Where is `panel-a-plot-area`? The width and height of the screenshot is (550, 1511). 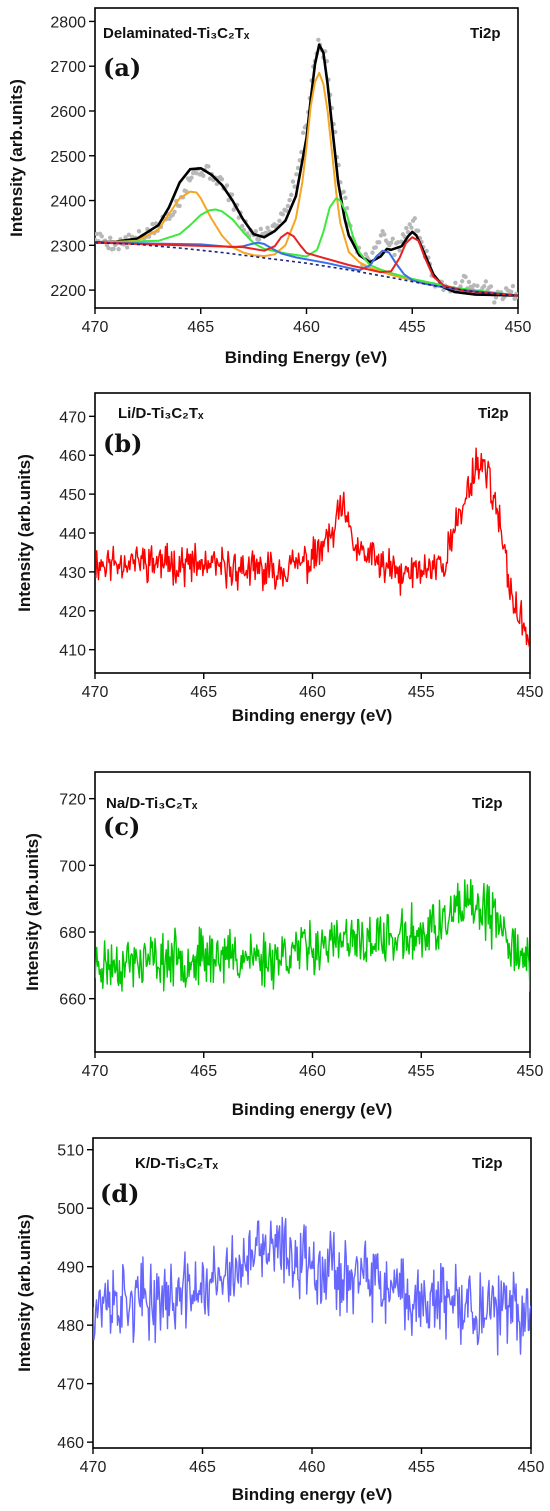
panel-a-plot-area is located at coordinates (306, 171).